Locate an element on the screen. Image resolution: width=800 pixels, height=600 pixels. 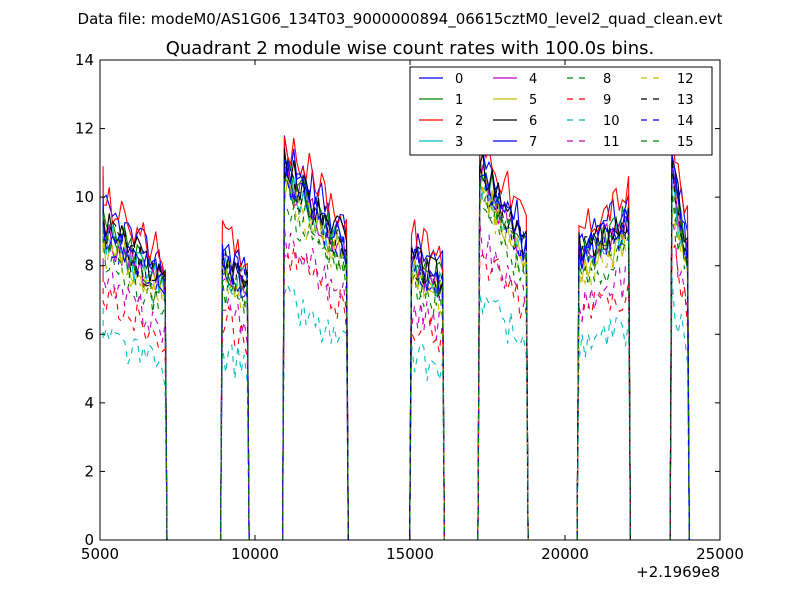
legend-label-15: 15 is located at coordinates (685, 142).